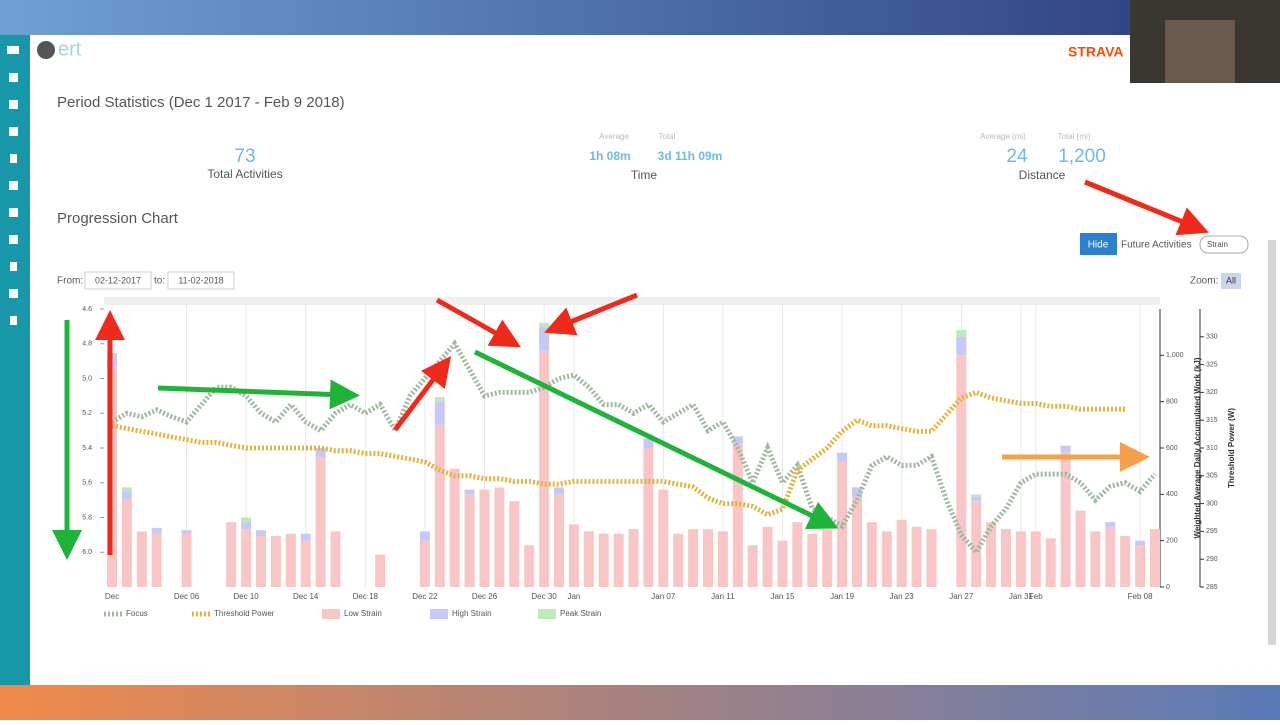 This screenshot has width=1280, height=725. Describe the element at coordinates (137, 613) in the screenshot. I see `legend-label: Focus` at that location.